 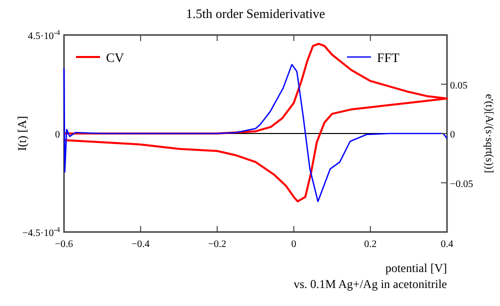 I want to click on y2-tick-label: −0.05, so click(x=462, y=184).